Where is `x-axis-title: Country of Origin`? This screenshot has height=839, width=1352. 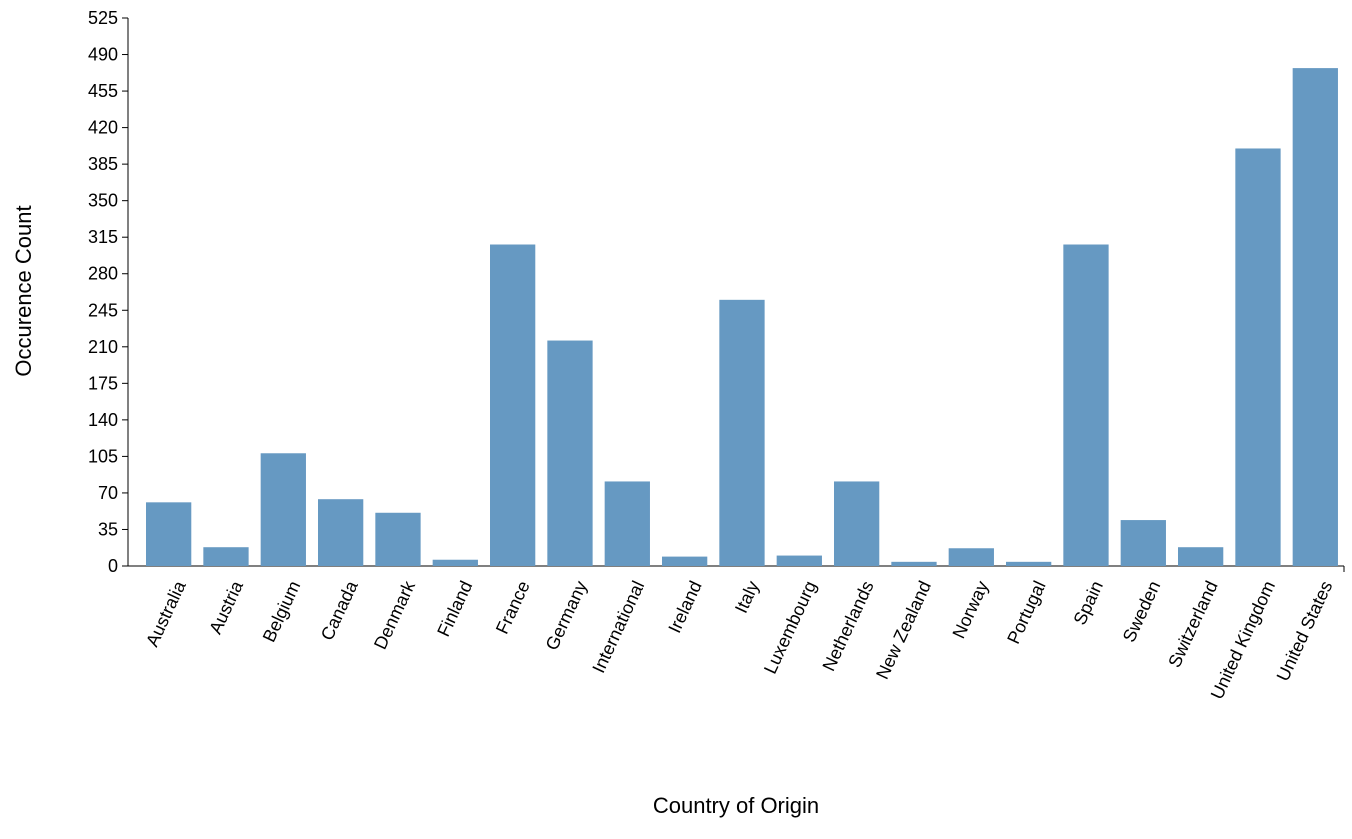 x-axis-title: Country of Origin is located at coordinates (736, 805).